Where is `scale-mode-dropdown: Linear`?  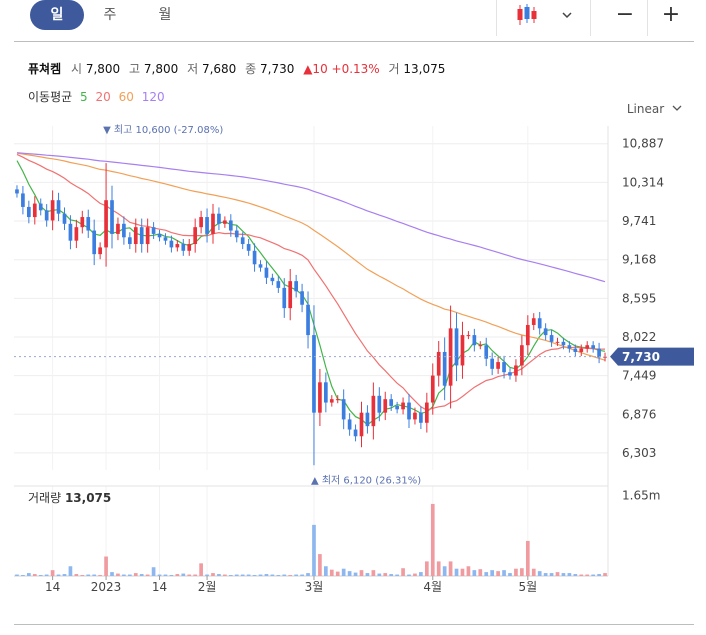 scale-mode-dropdown: Linear is located at coordinates (654, 109).